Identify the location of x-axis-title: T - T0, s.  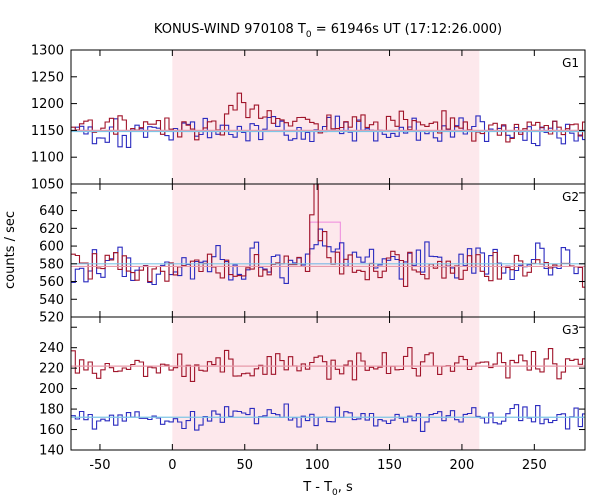
(327, 489).